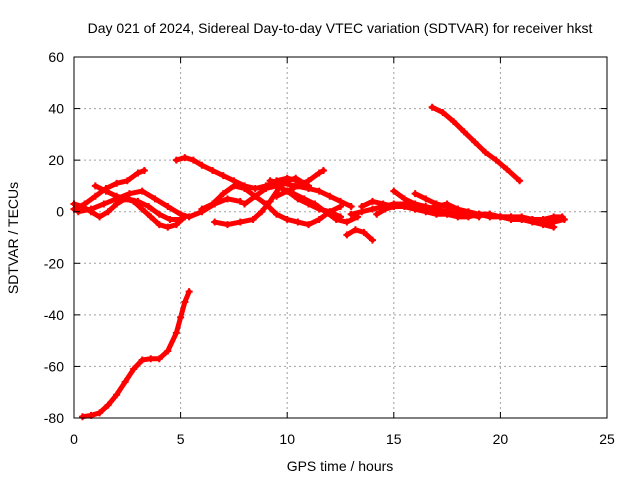  Describe the element at coordinates (501, 439) in the screenshot. I see `x-tick-label: 20` at that location.